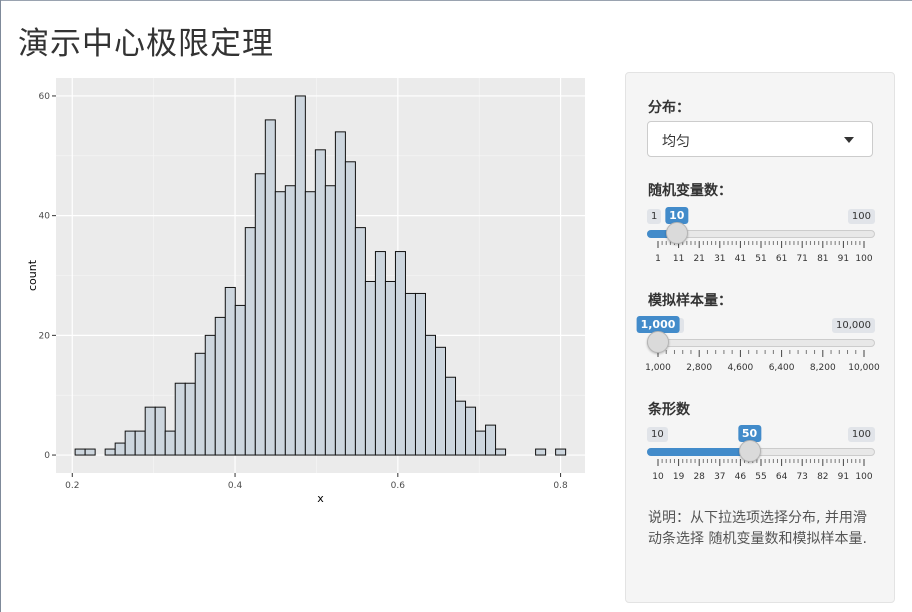  I want to click on y-tick-label: 20, so click(45, 336).